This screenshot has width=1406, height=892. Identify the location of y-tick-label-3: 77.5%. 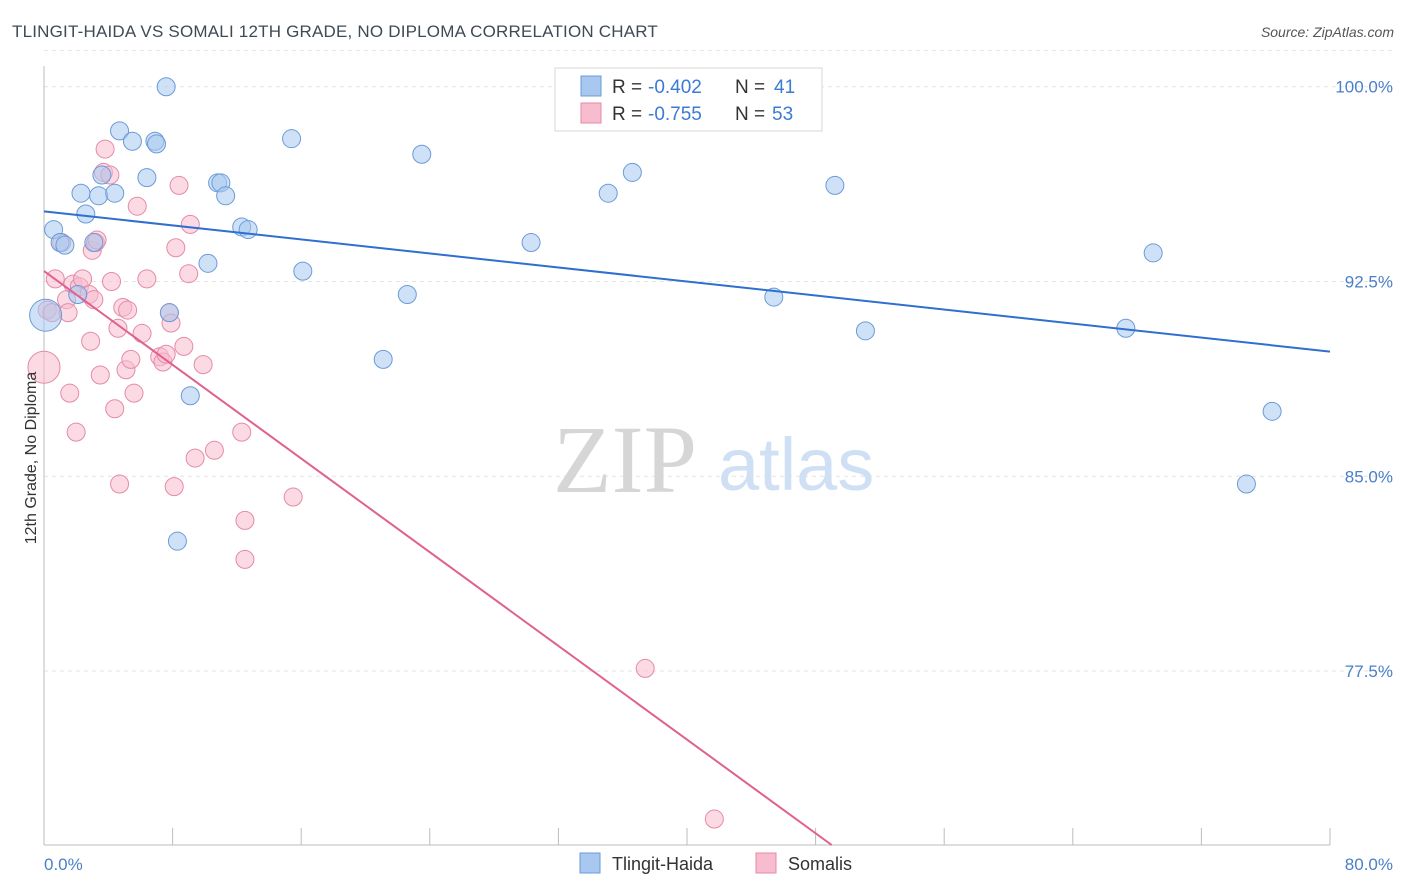
(1369, 671).